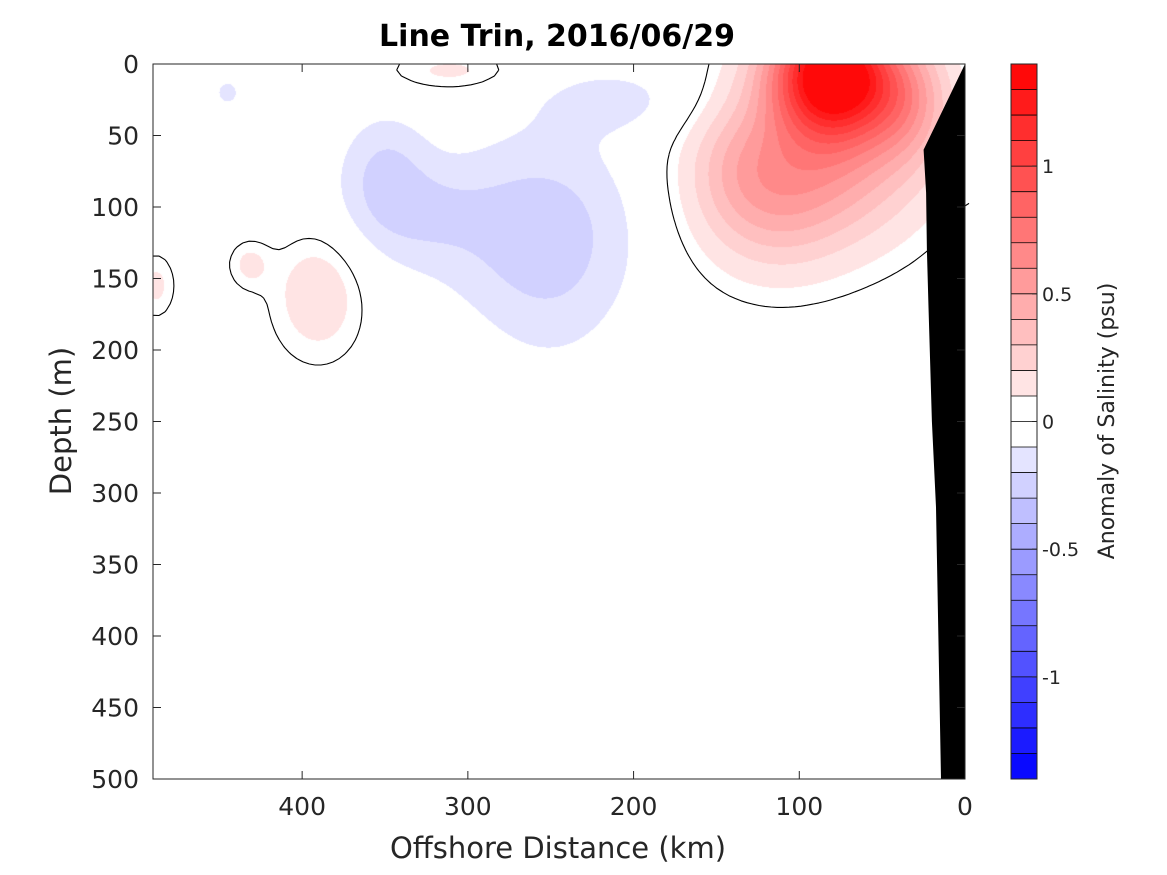 This screenshot has height=875, width=1167. Describe the element at coordinates (115, 708) in the screenshot. I see `y-tick-label: 450` at that location.